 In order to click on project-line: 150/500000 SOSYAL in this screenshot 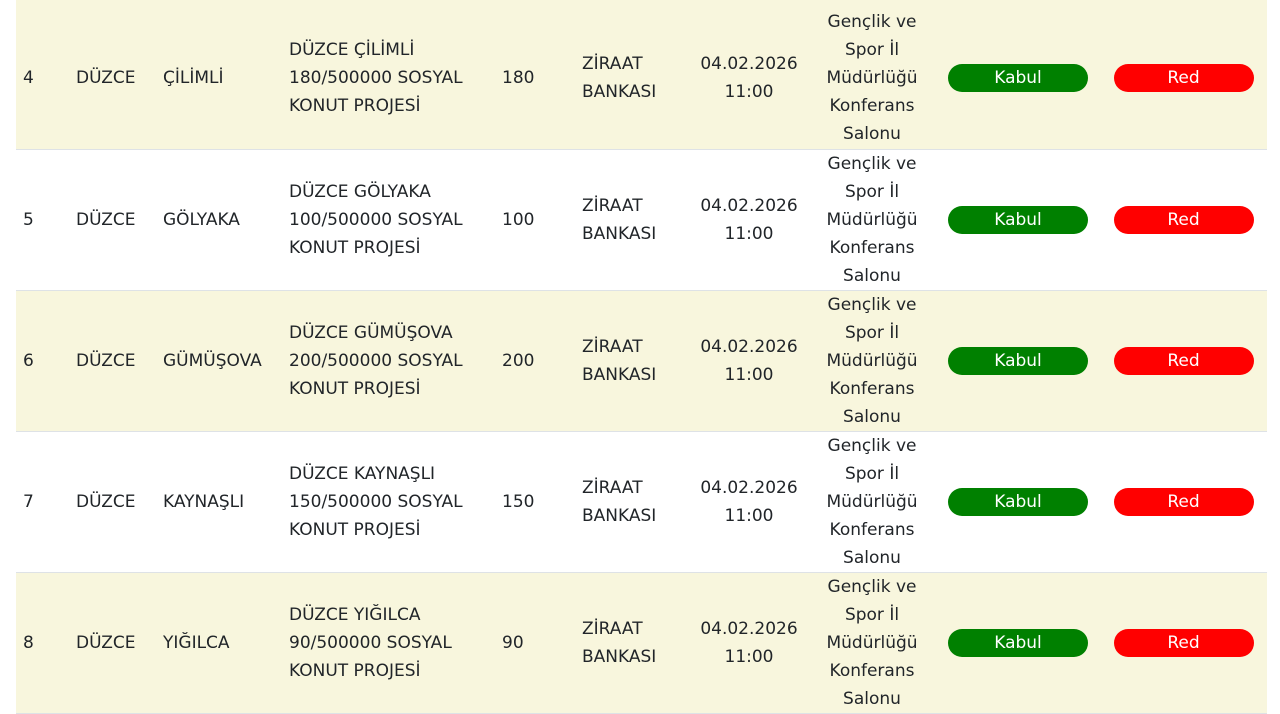, I will do `click(376, 501)`.